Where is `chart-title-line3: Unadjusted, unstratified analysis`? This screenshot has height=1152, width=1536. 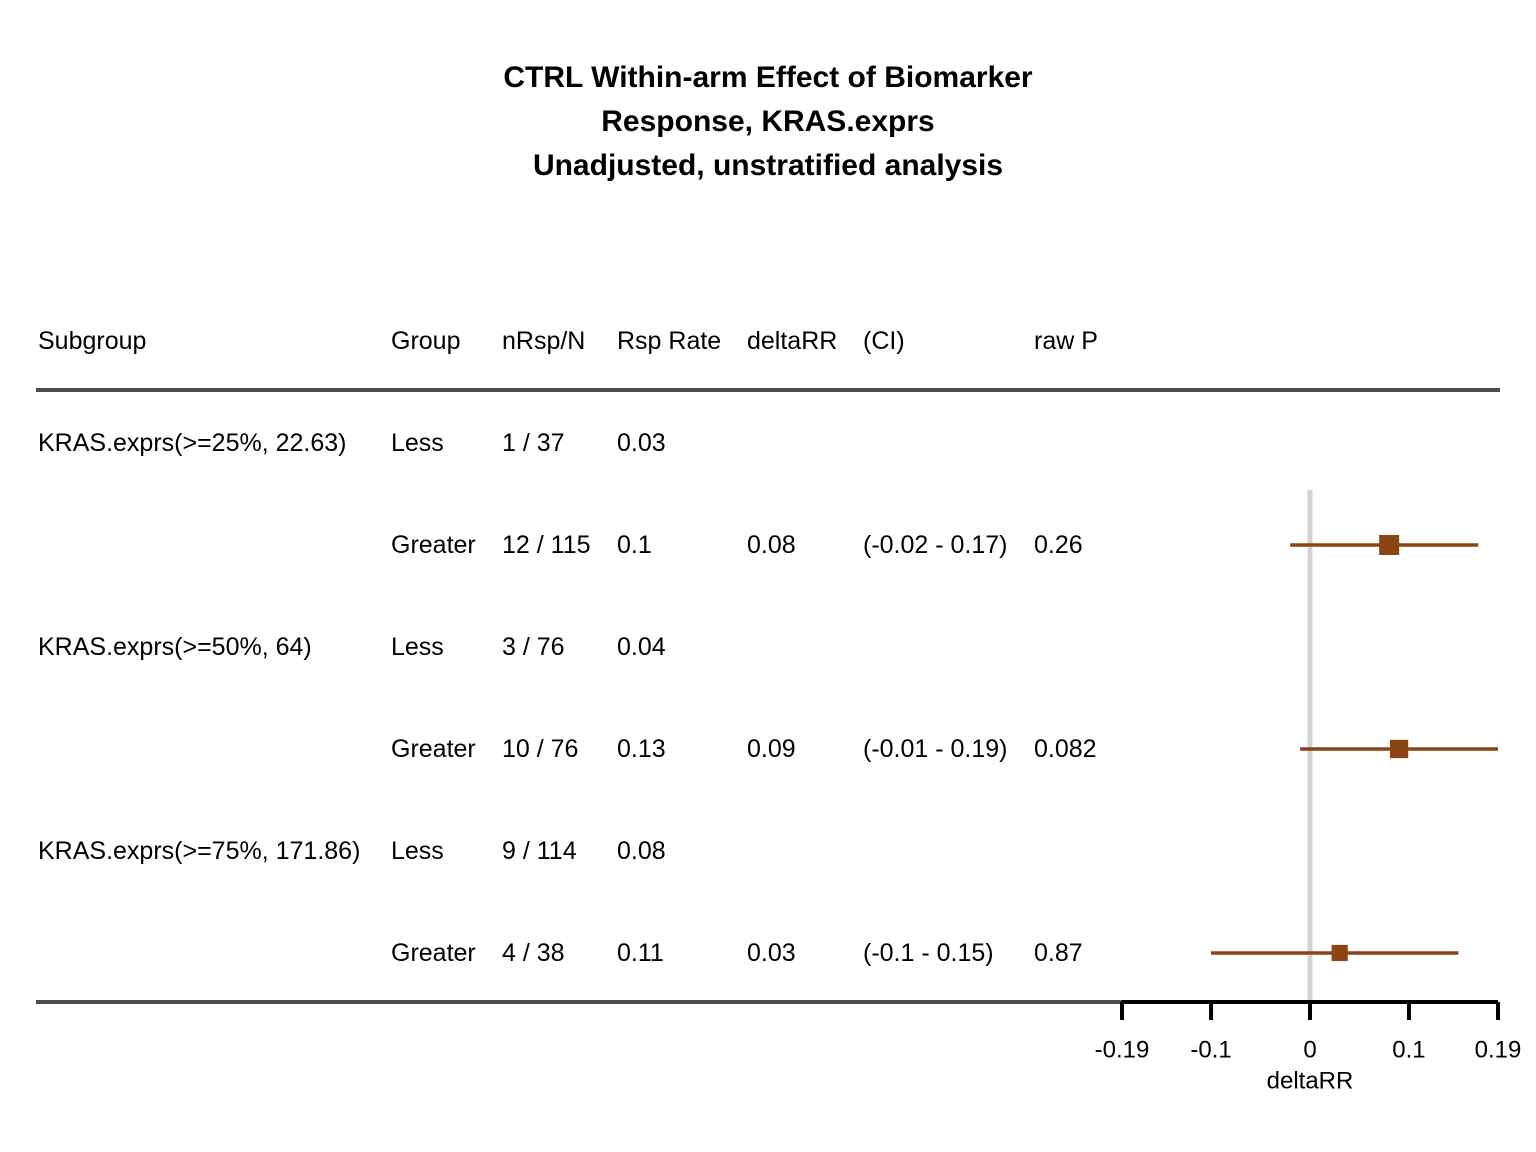 chart-title-line3: Unadjusted, unstratified analysis is located at coordinates (768, 165).